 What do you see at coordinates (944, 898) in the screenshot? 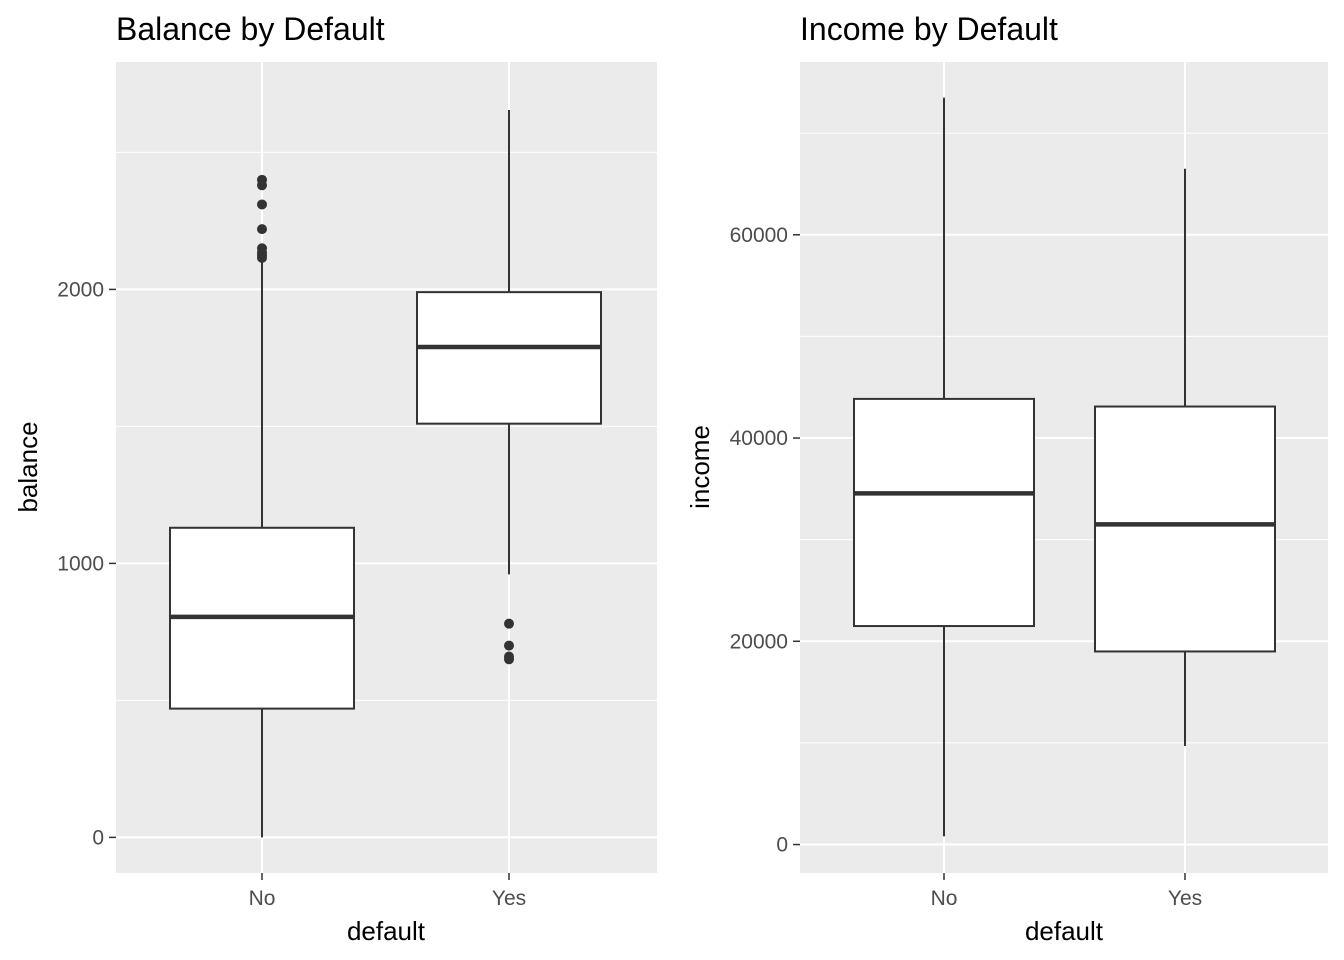
I see `income-x-tick-label: No` at bounding box center [944, 898].